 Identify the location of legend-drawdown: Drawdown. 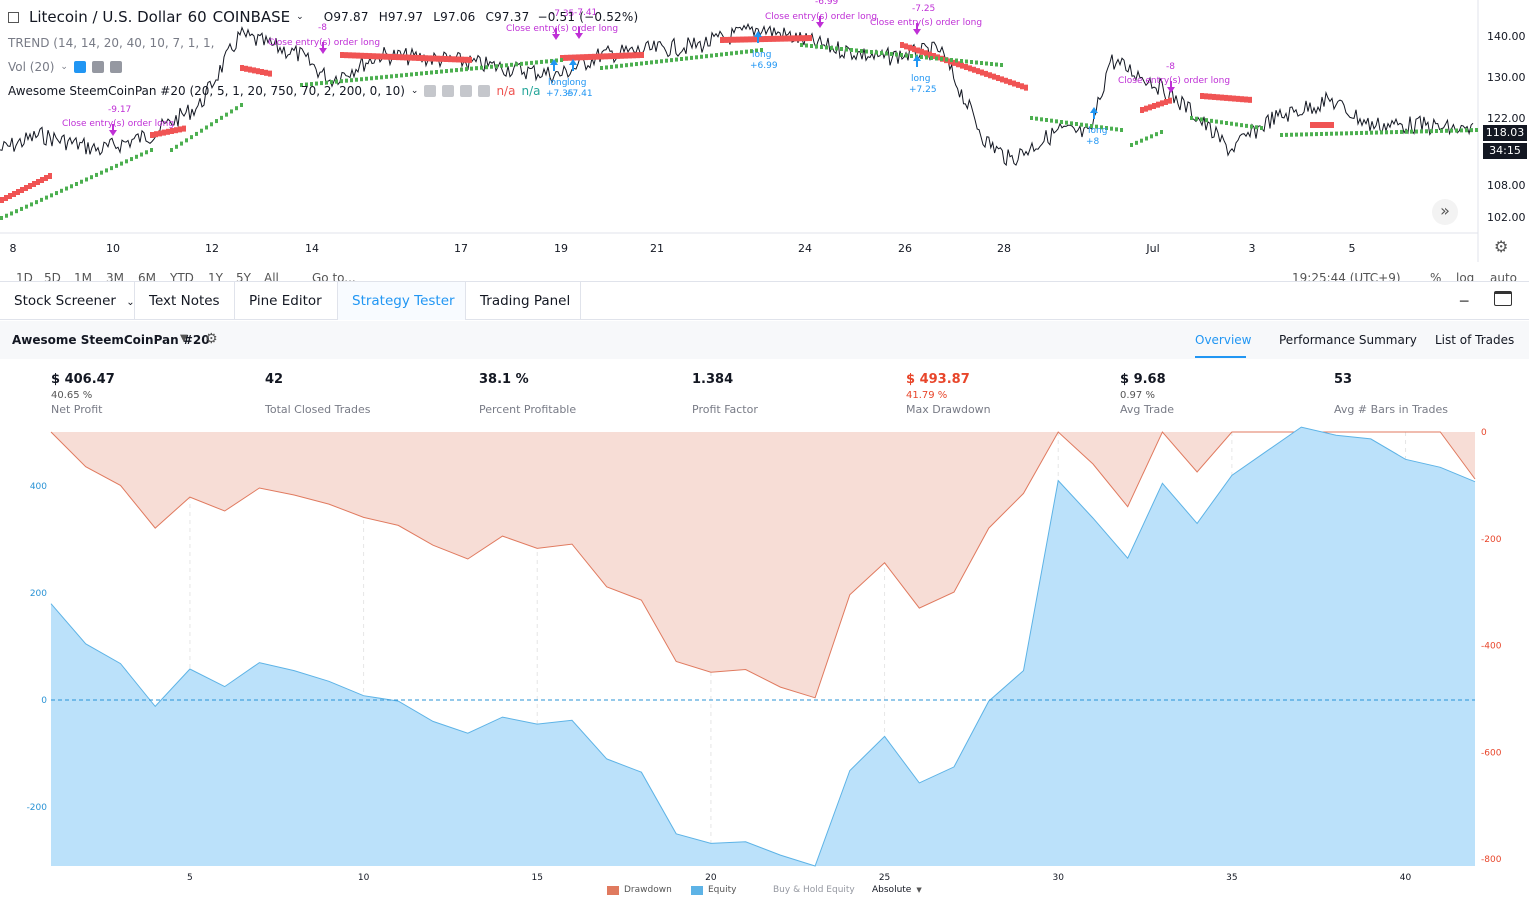
(639, 890).